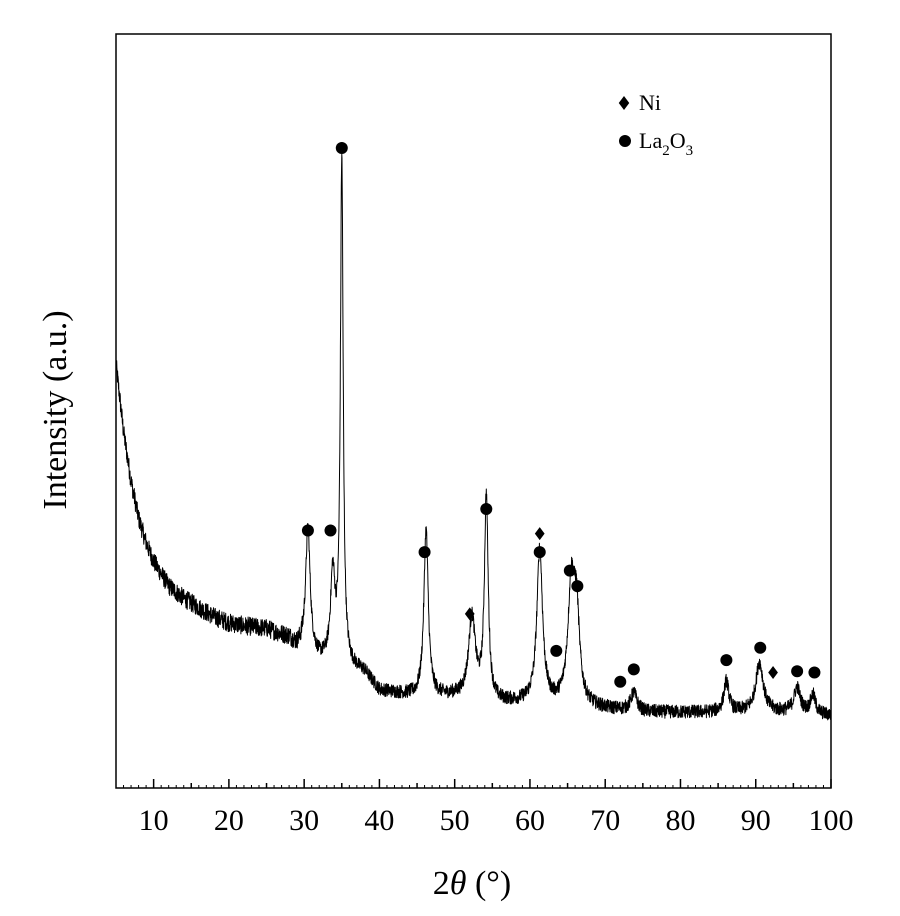 This screenshot has width=900, height=916. Describe the element at coordinates (680, 820) in the screenshot. I see `x-tick-label: 80` at that location.